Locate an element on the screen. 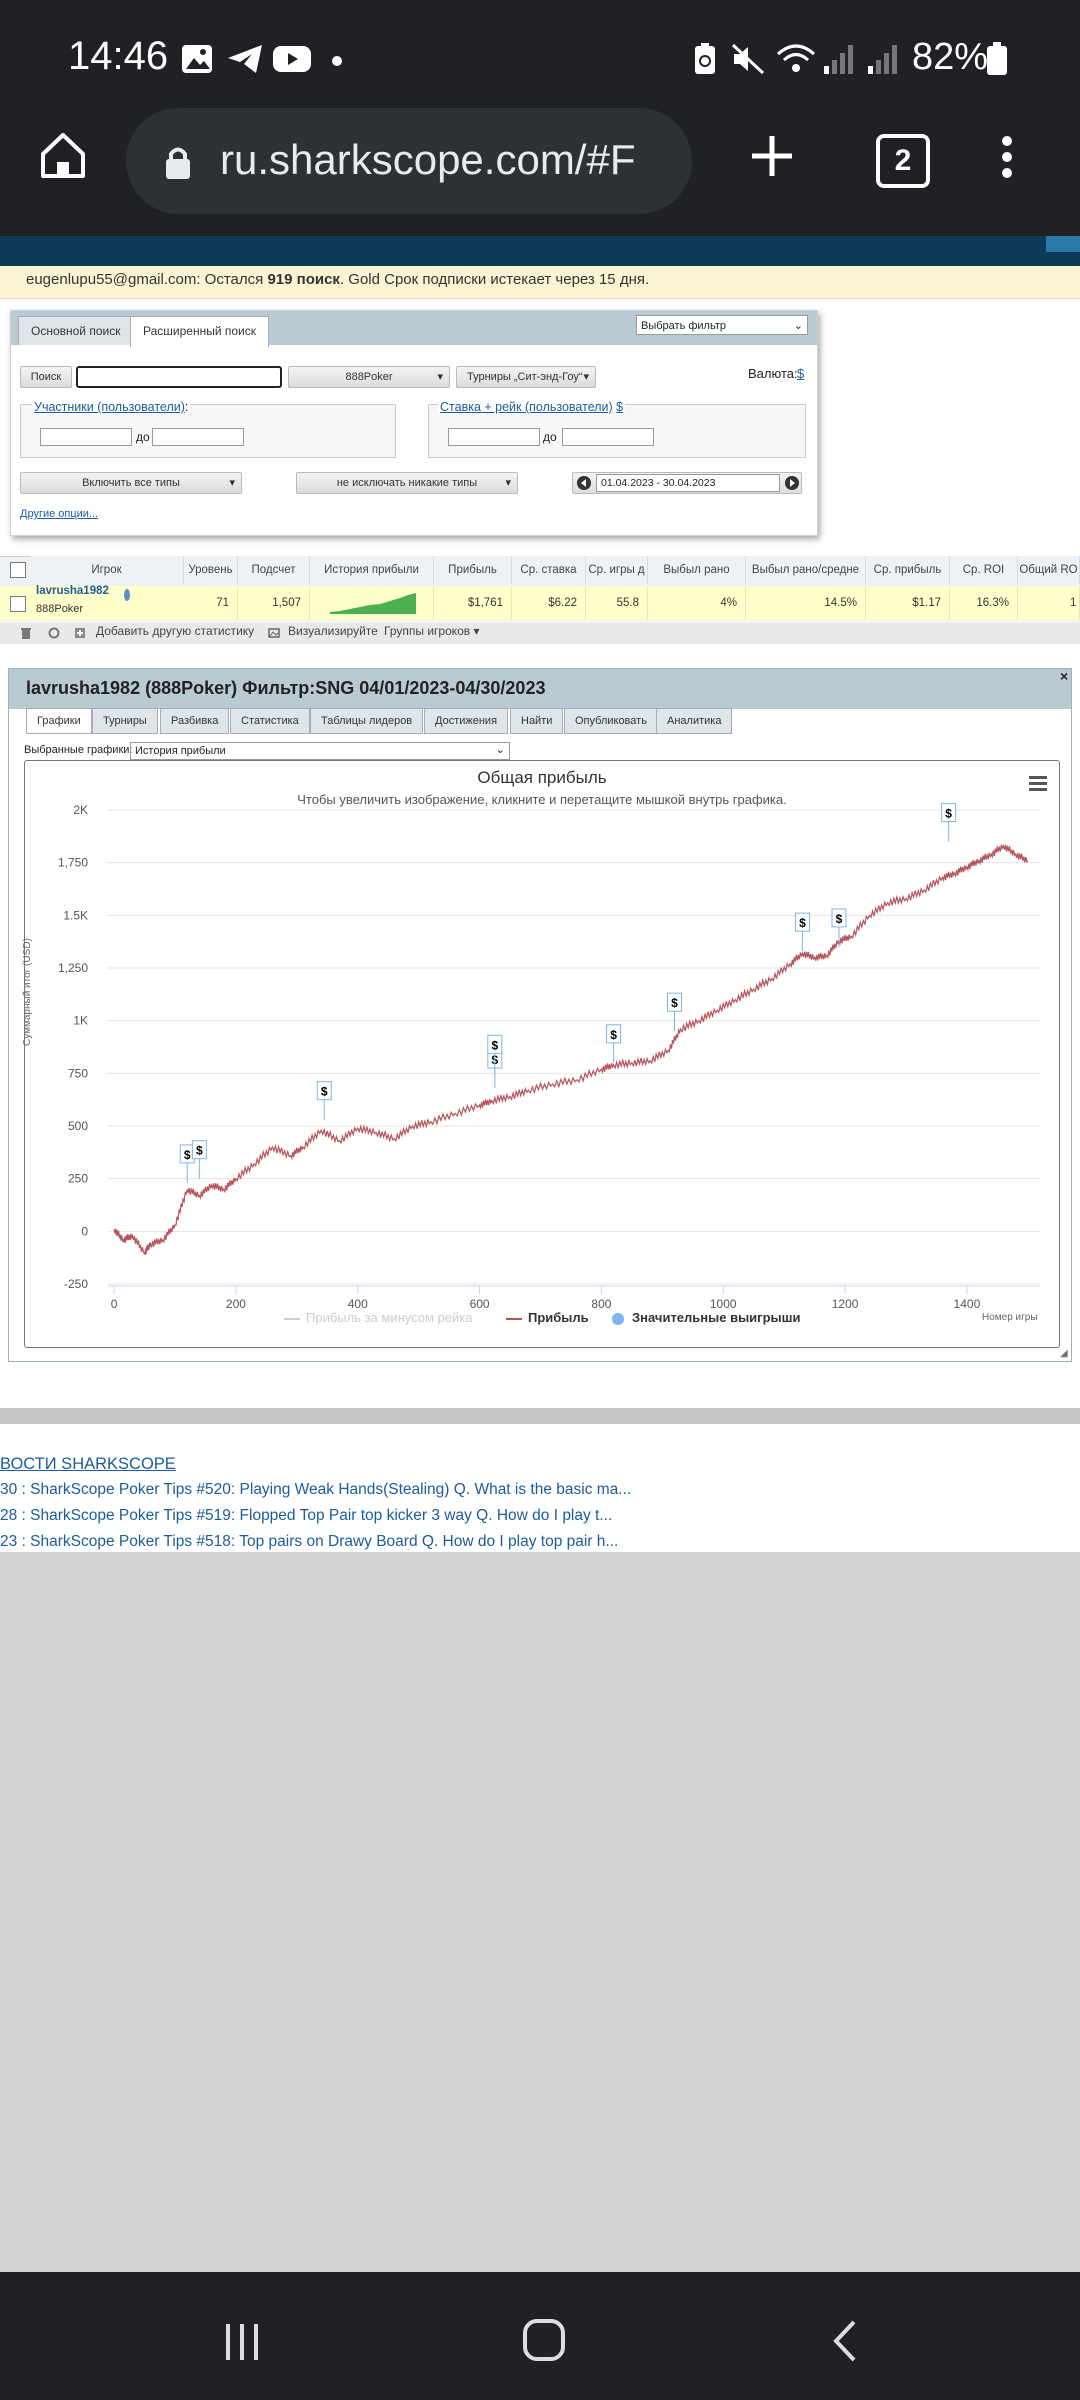 The height and width of the screenshot is (2400, 1080). url-bar is located at coordinates (409, 161).